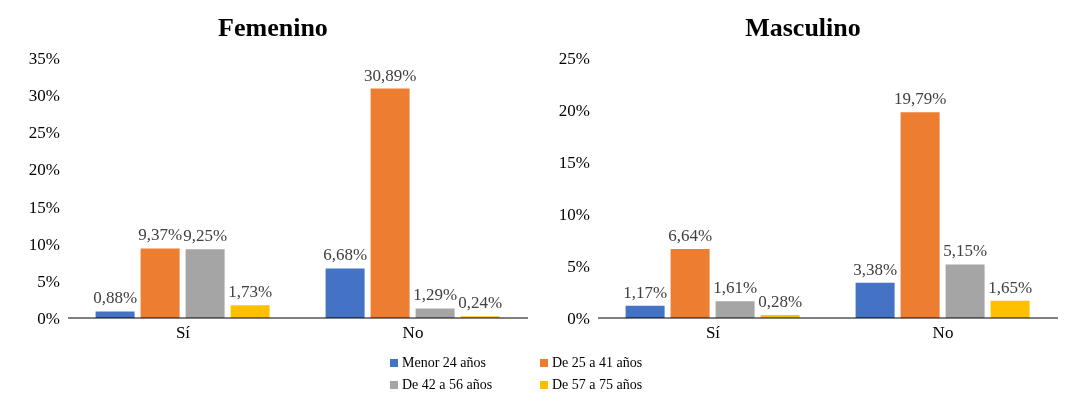 This screenshot has width=1080, height=413. What do you see at coordinates (44, 96) in the screenshot?
I see `y-tick-label: 30%` at bounding box center [44, 96].